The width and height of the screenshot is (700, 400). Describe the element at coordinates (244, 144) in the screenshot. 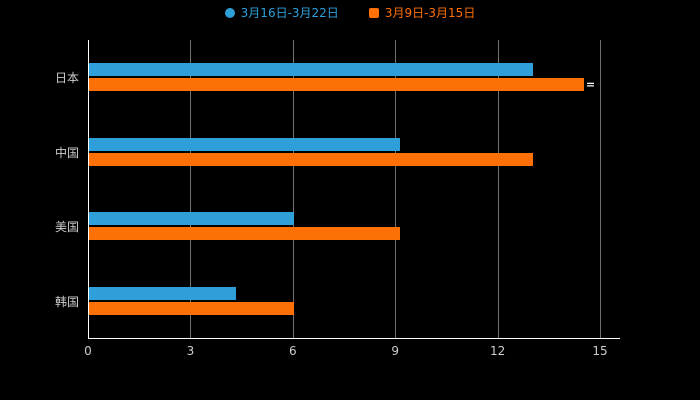

I see `bar-中国-series0` at that location.